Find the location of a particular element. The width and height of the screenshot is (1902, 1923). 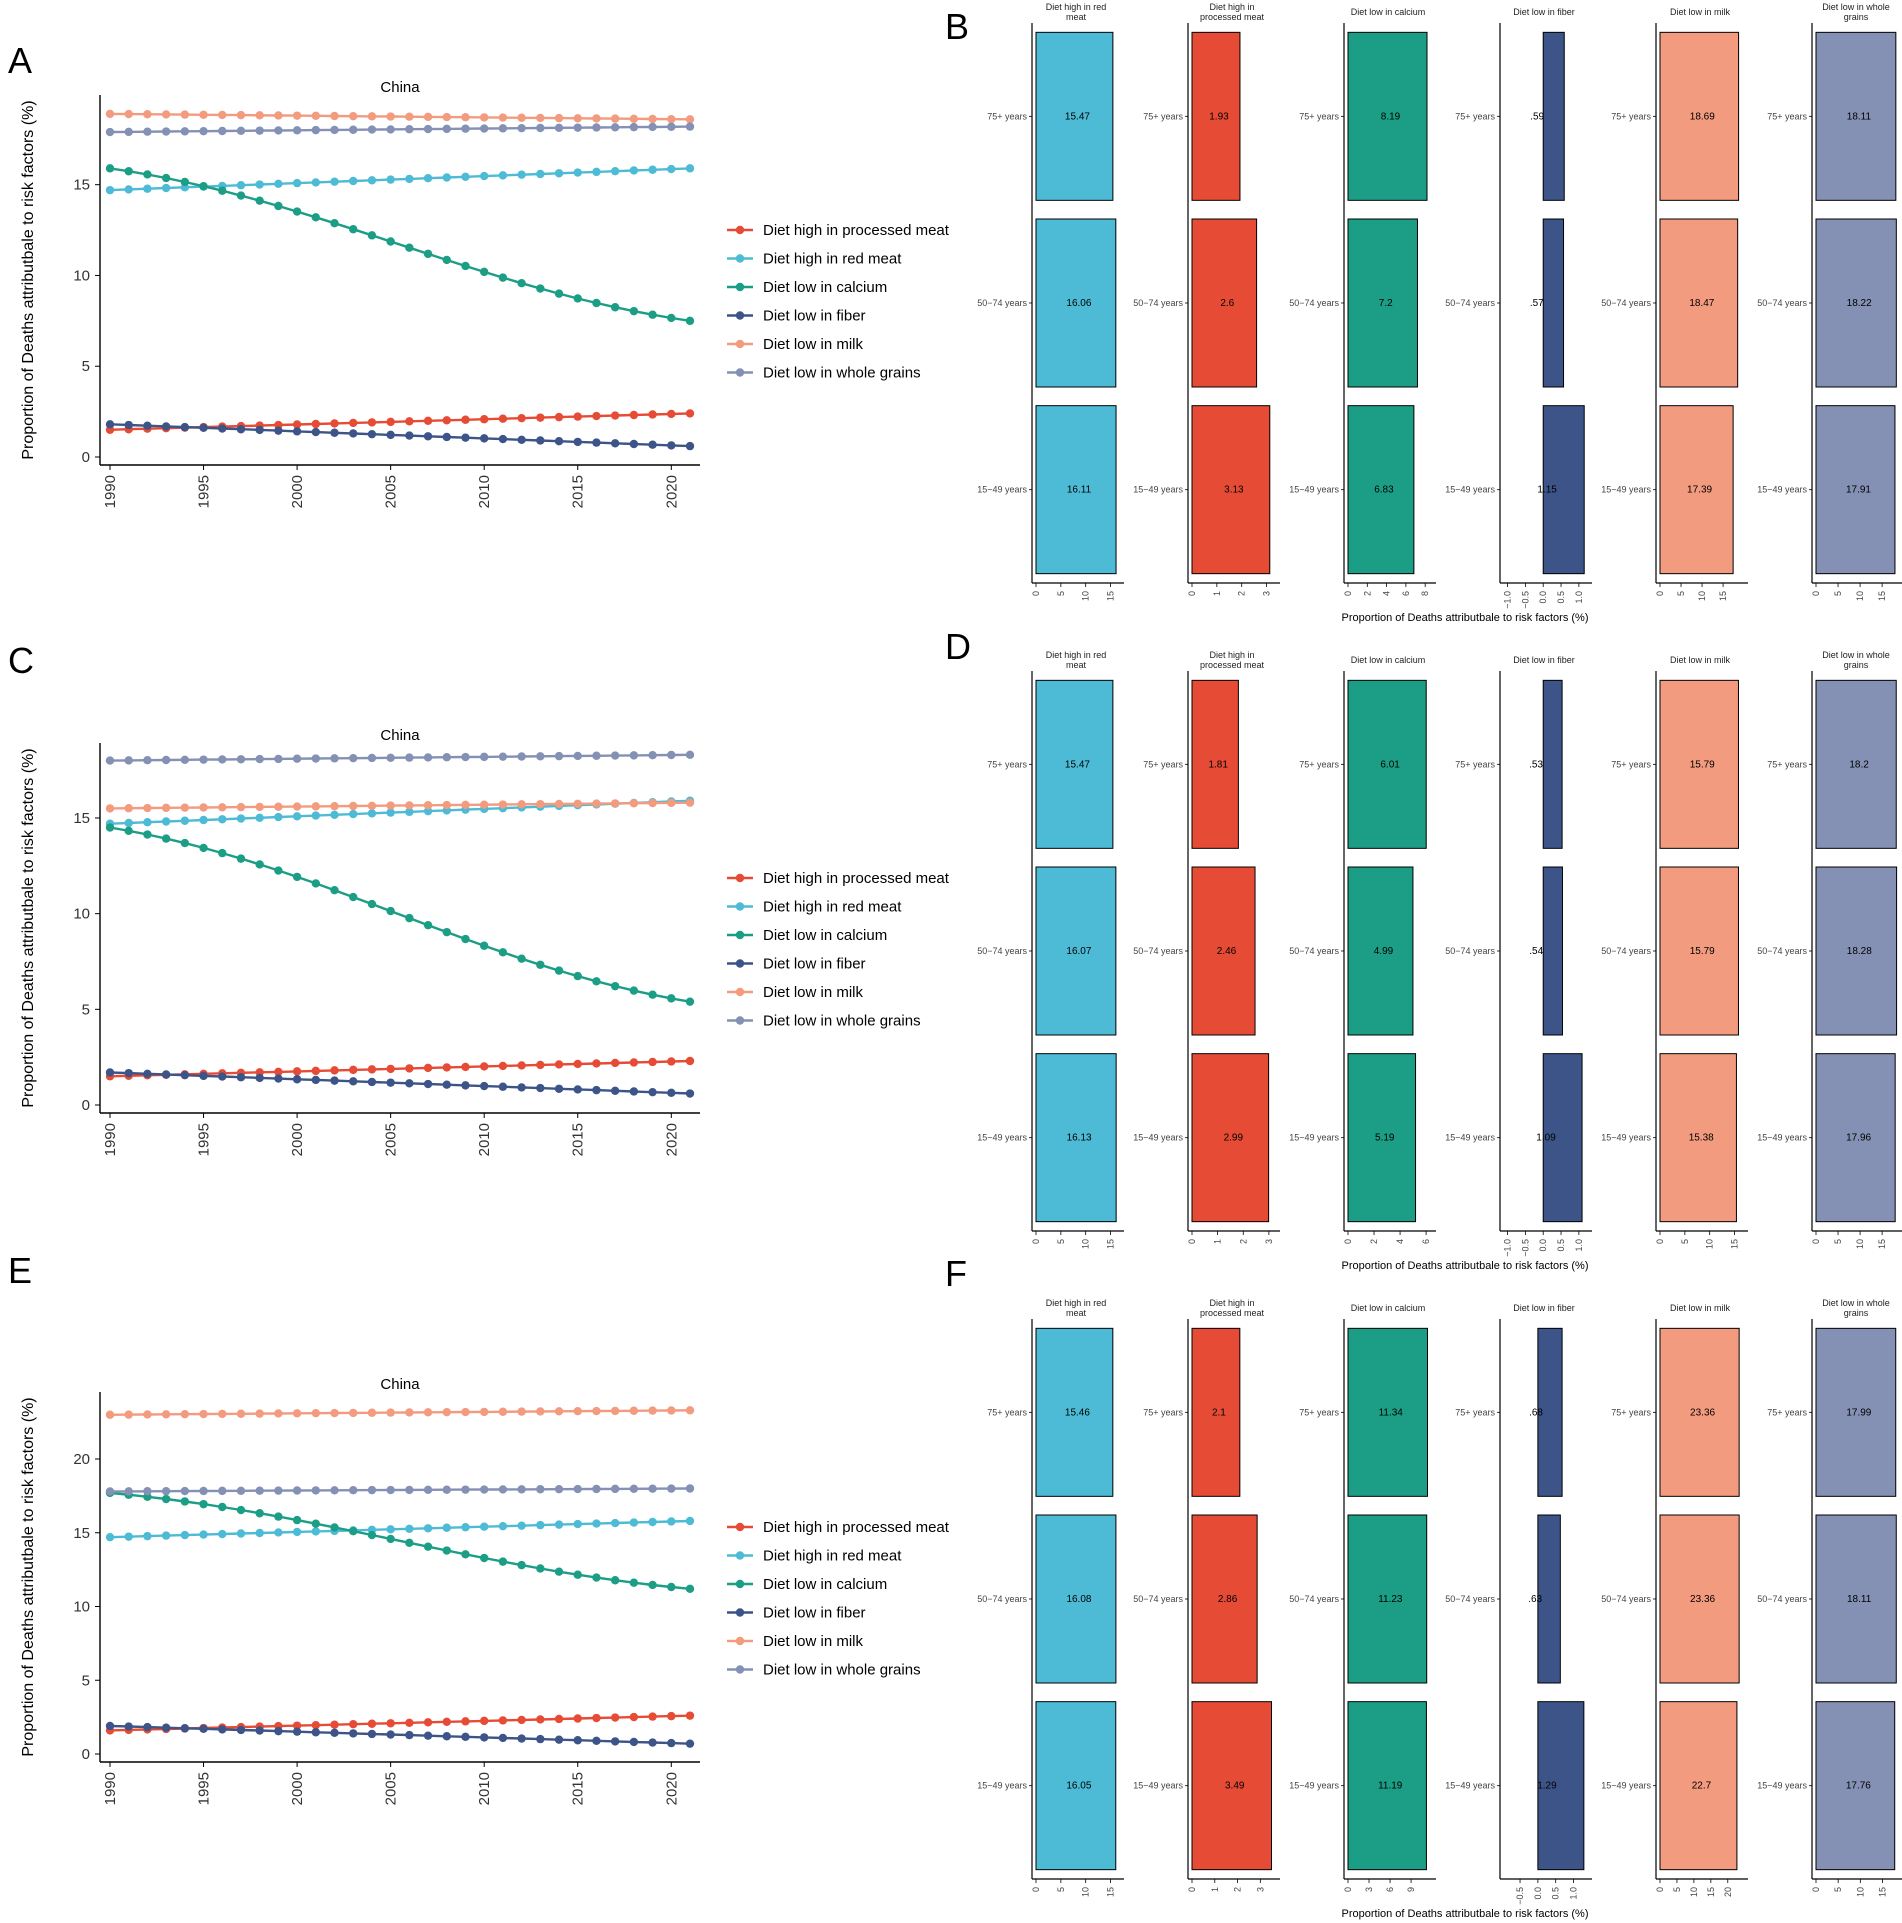

age-group-label: 75+ years is located at coordinates (1631, 764).